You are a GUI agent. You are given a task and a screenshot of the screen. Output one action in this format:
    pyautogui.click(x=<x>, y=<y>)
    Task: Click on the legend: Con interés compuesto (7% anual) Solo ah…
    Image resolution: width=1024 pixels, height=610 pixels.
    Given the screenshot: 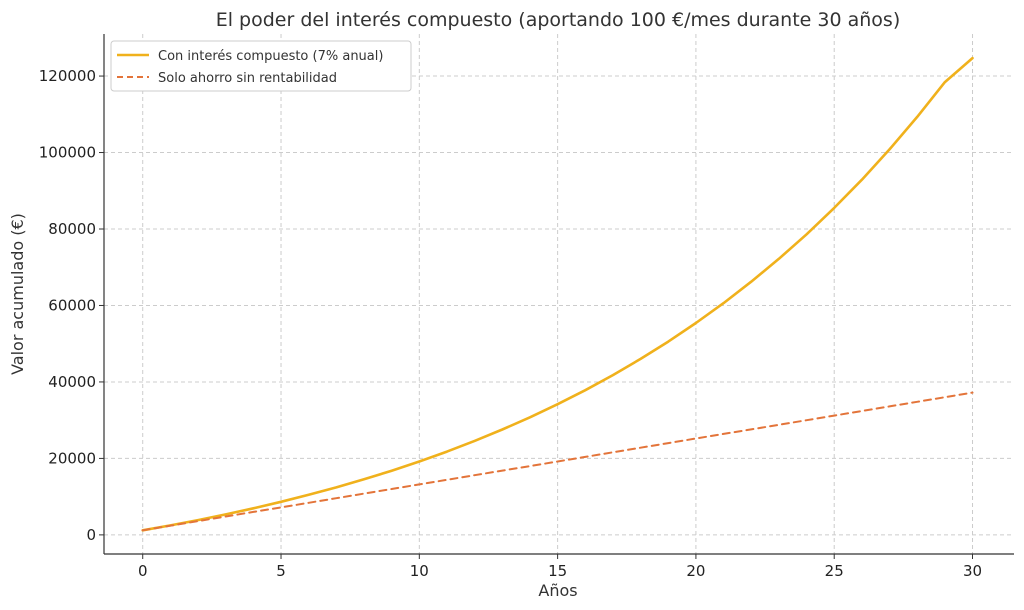 What is the action you would take?
    pyautogui.click(x=261, y=66)
    